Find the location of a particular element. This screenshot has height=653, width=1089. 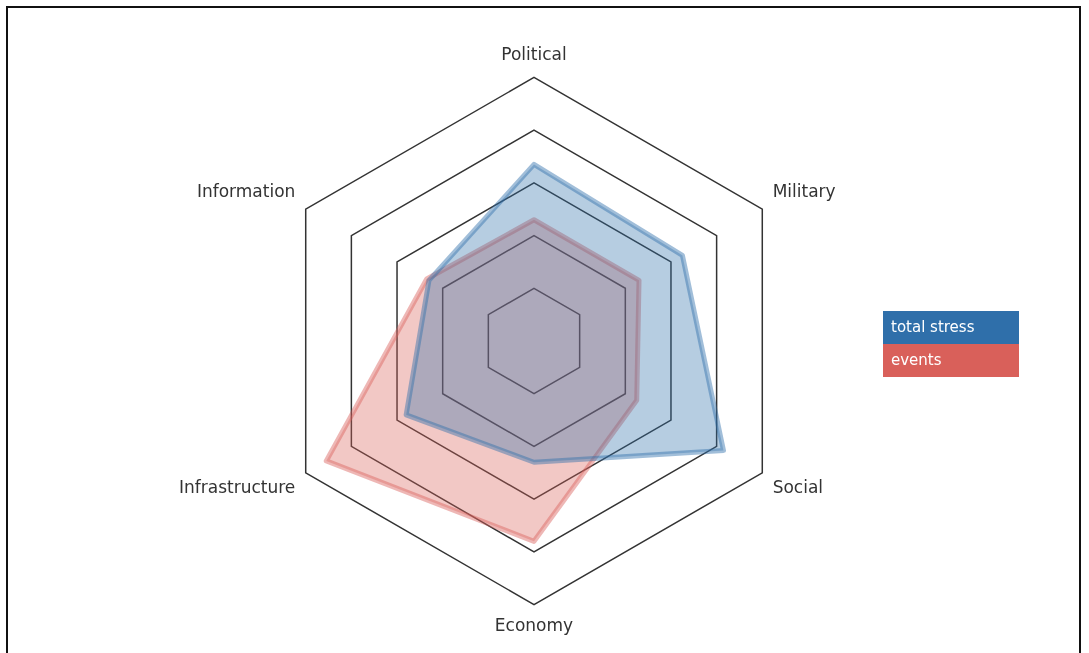

spoke-label: Military is located at coordinates (804, 191).